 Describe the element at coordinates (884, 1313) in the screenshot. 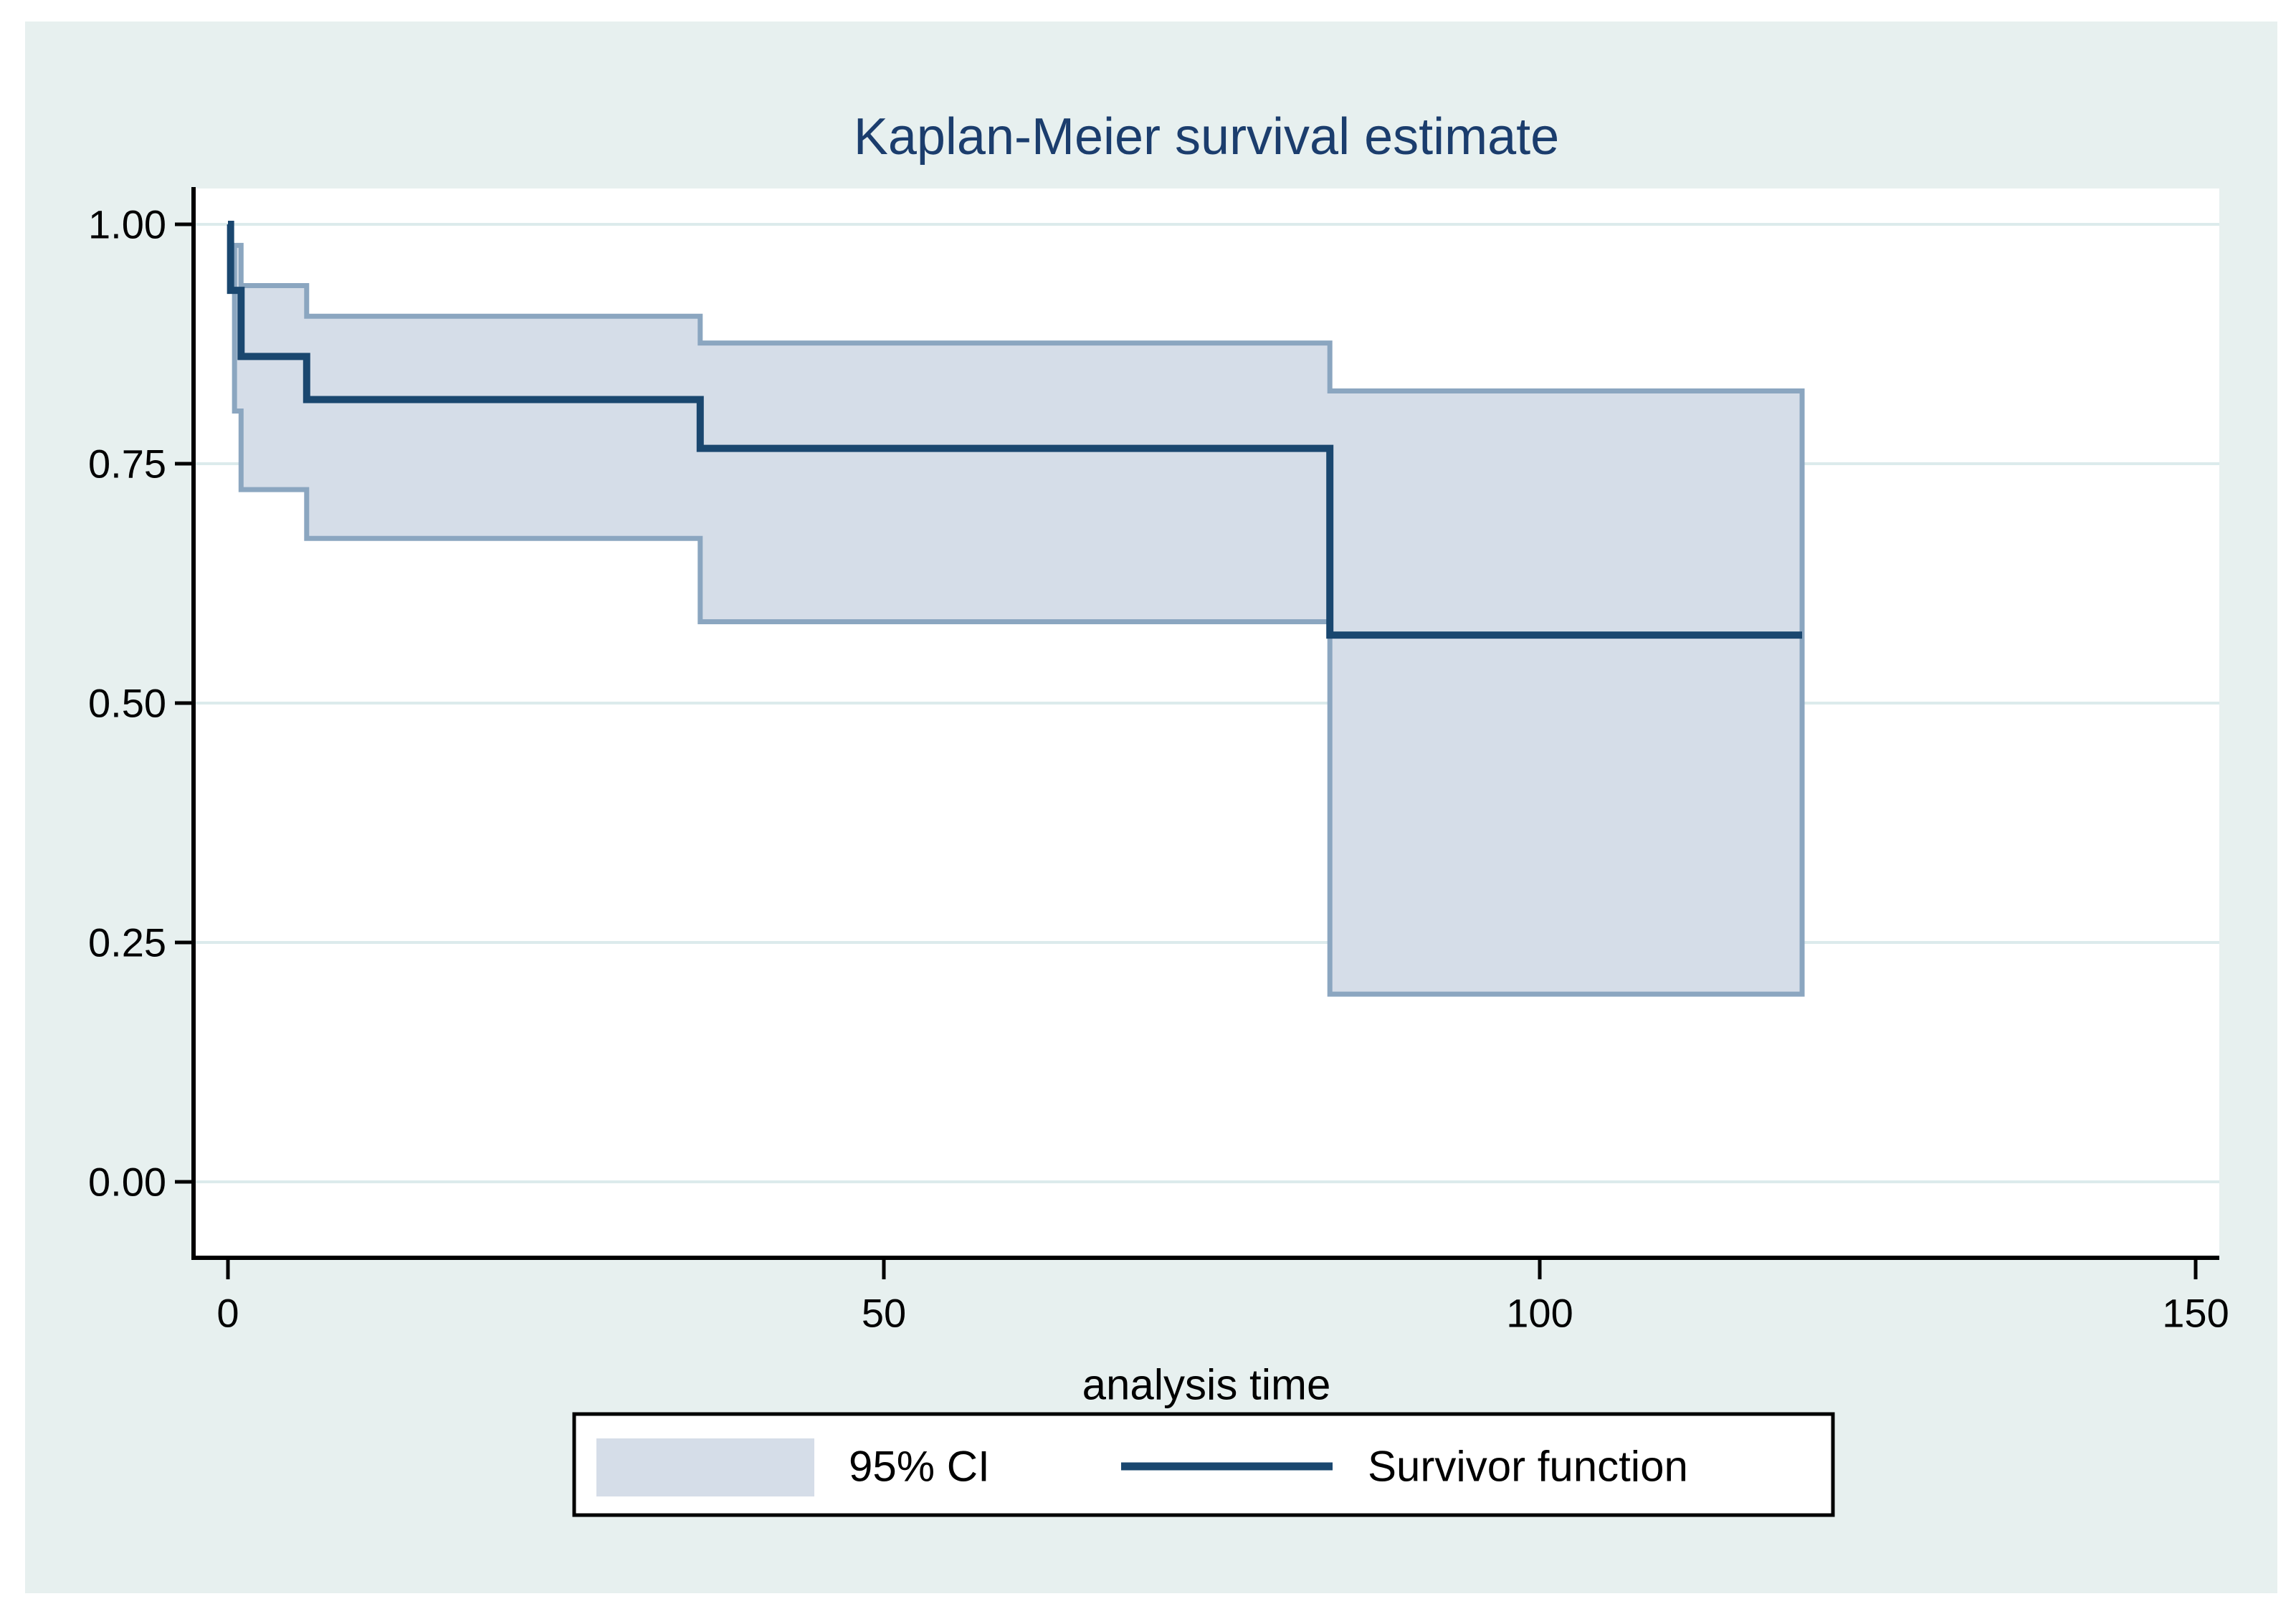

I see `x-tick-label: 50` at that location.